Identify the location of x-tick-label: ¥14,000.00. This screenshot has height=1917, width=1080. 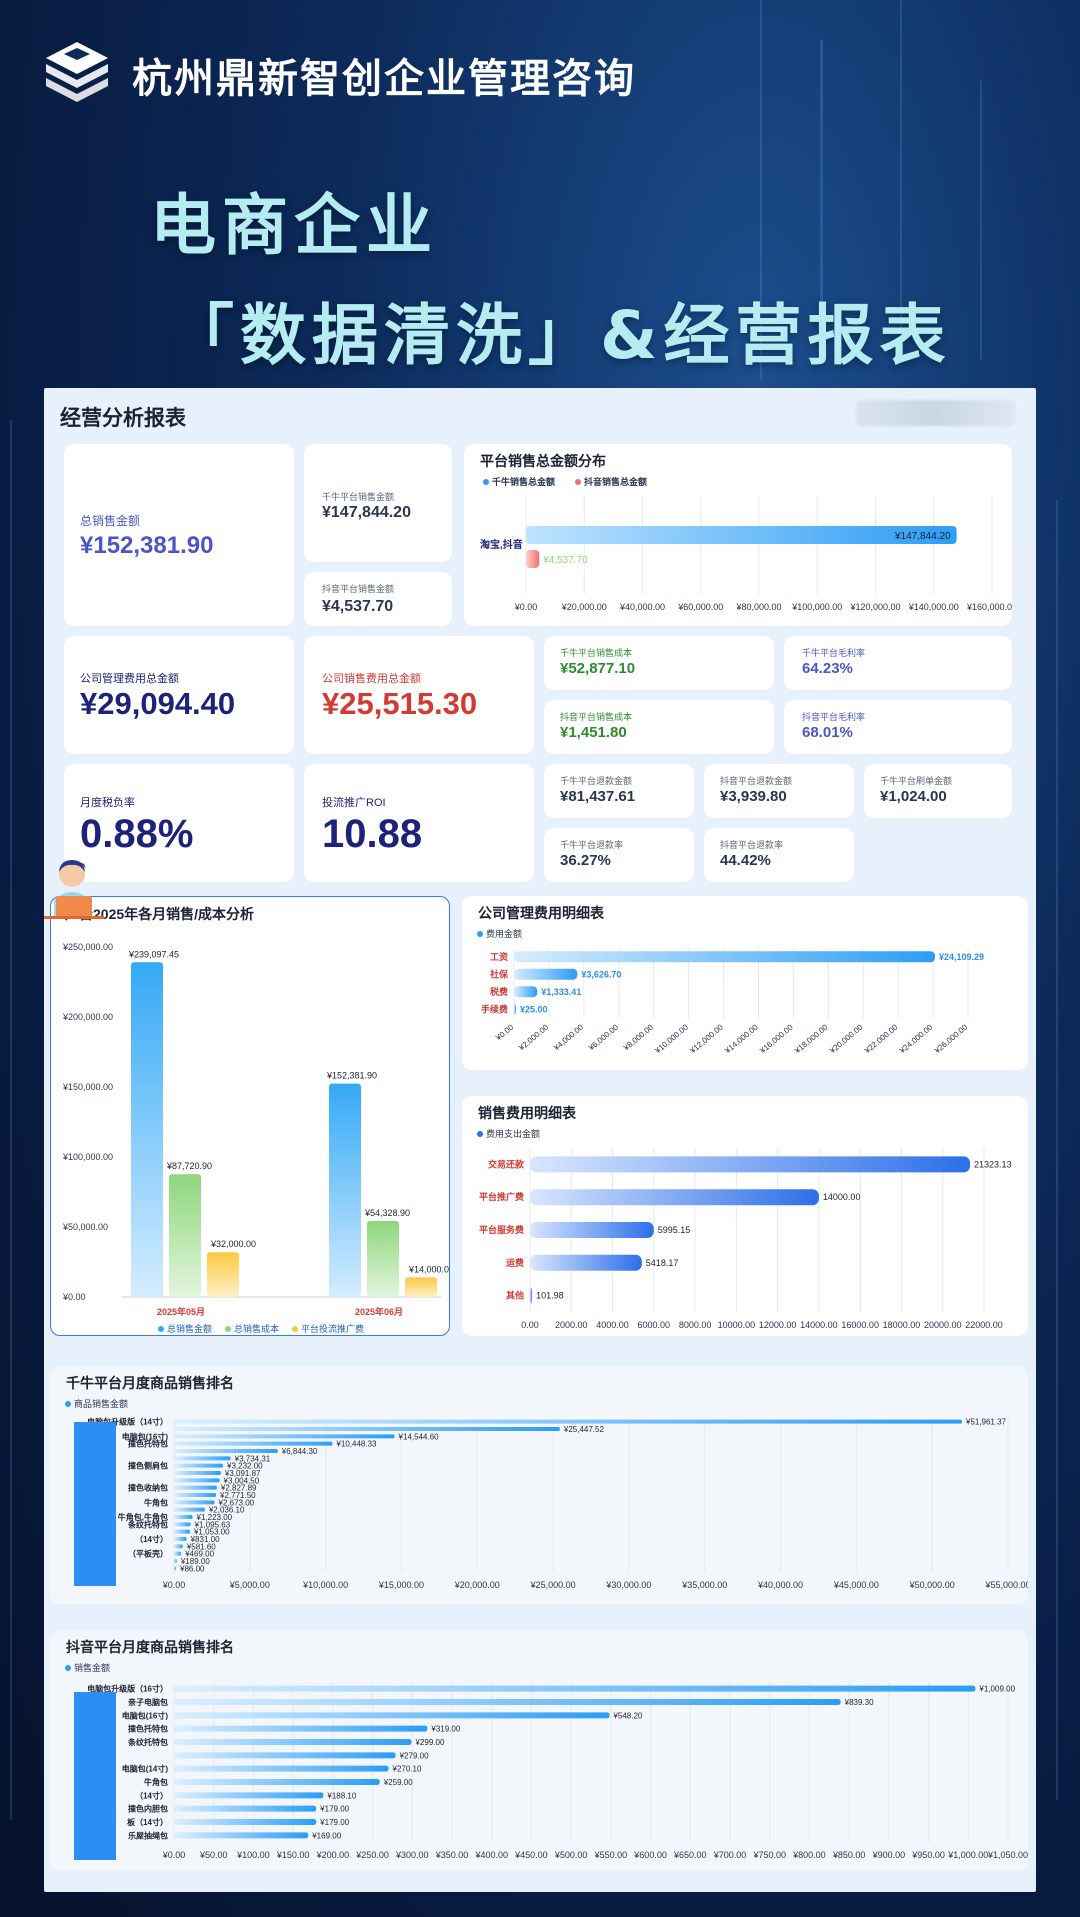
(742, 1039).